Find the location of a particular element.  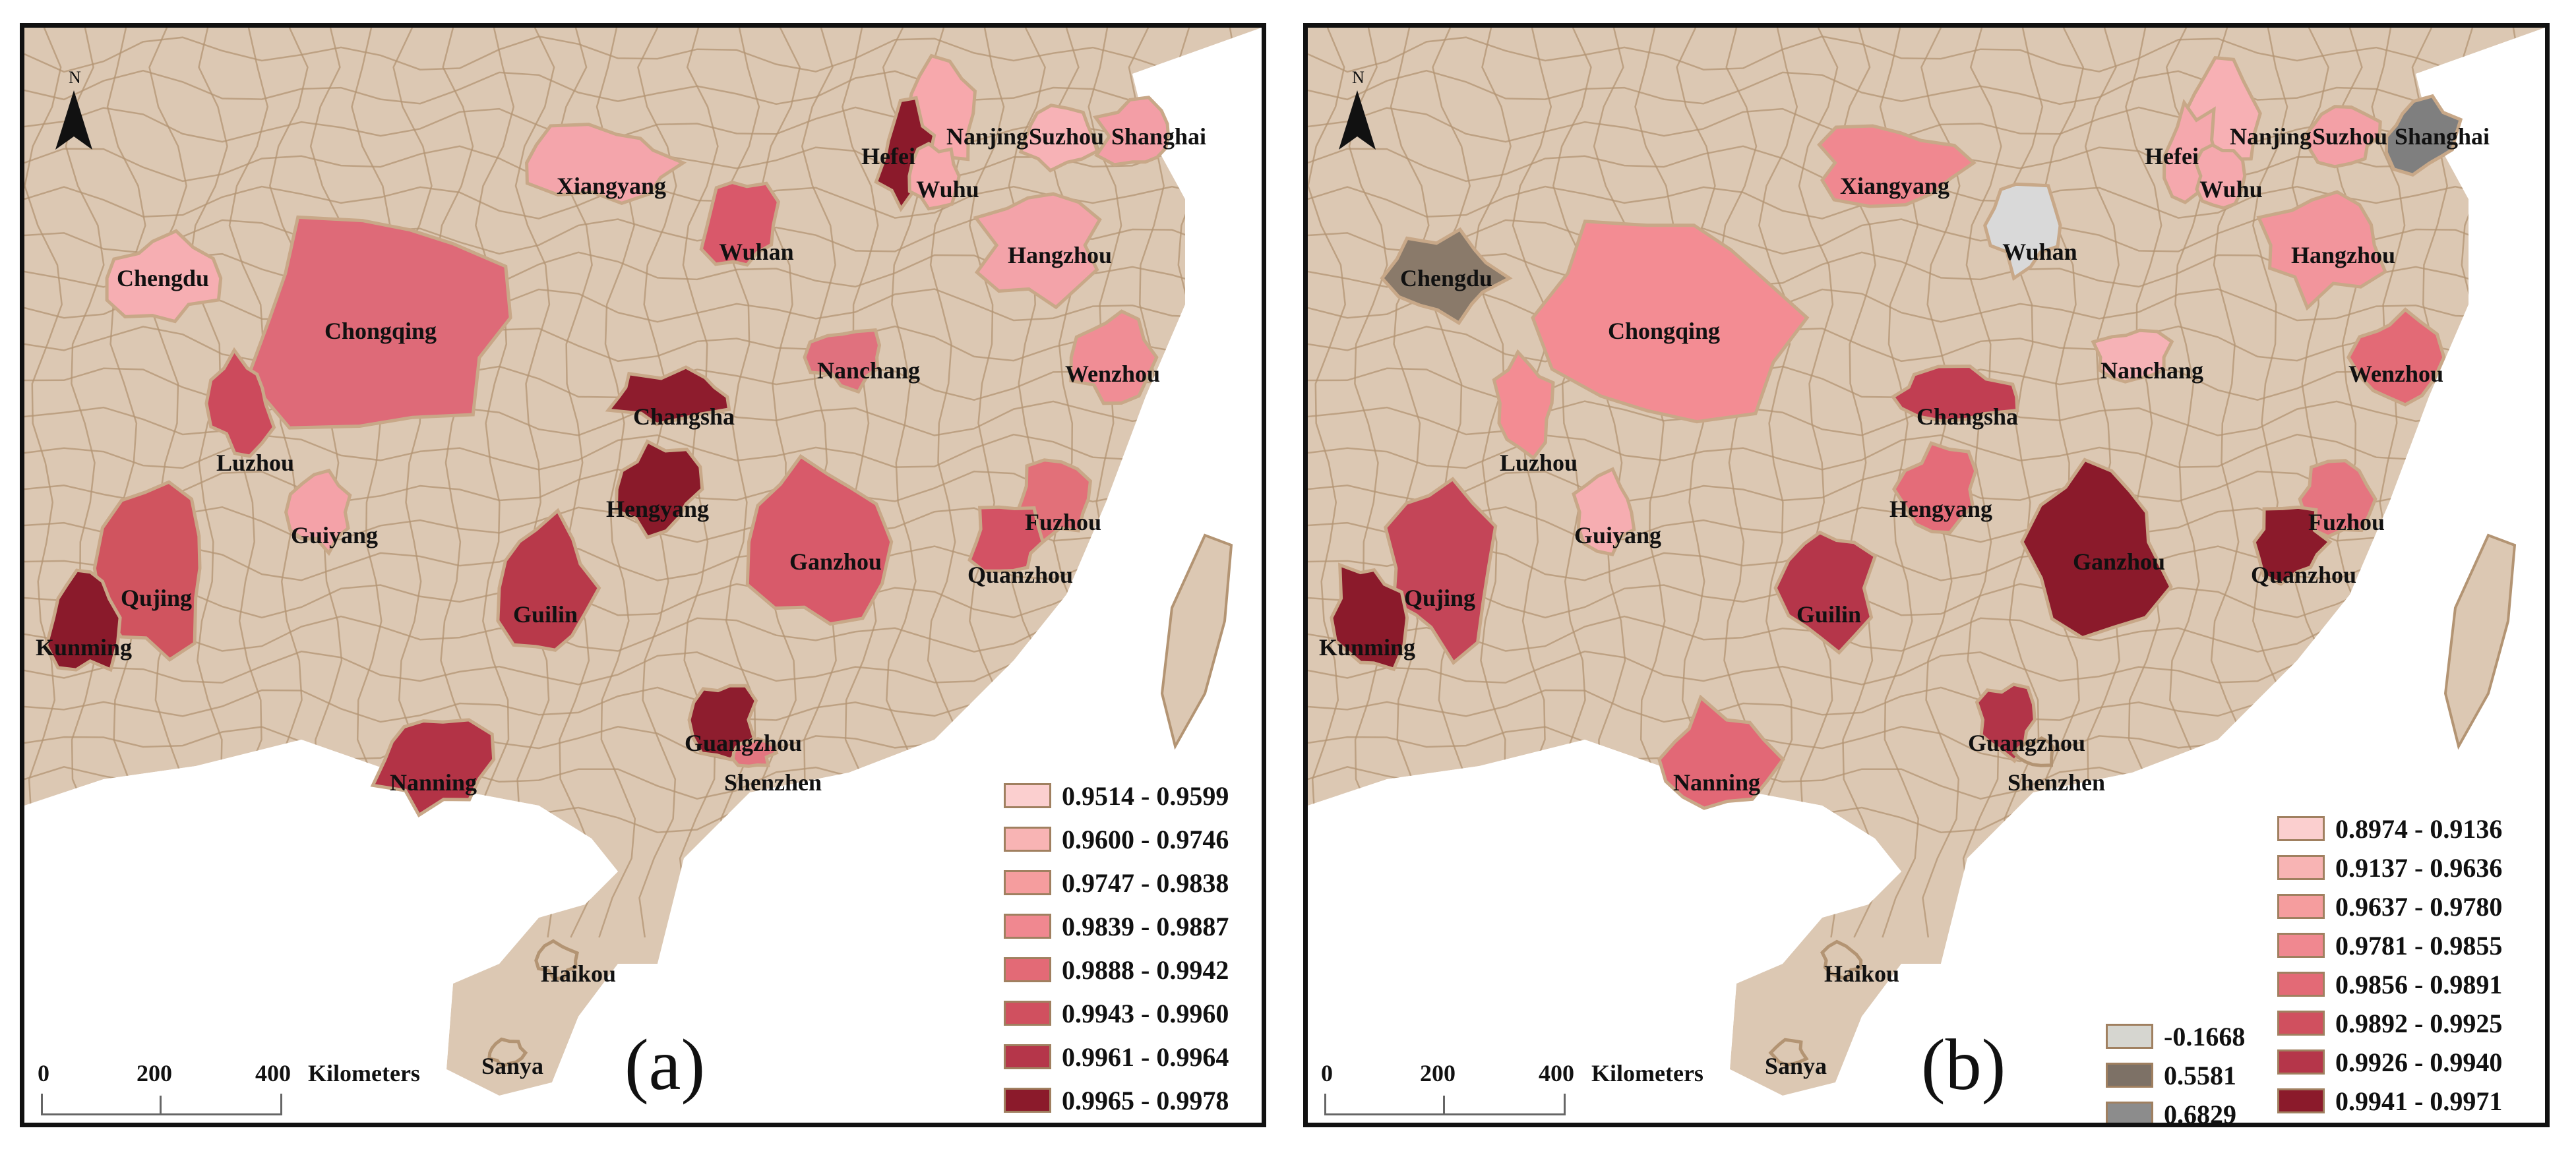

city-label-sanya: Sanya is located at coordinates (1795, 1066).